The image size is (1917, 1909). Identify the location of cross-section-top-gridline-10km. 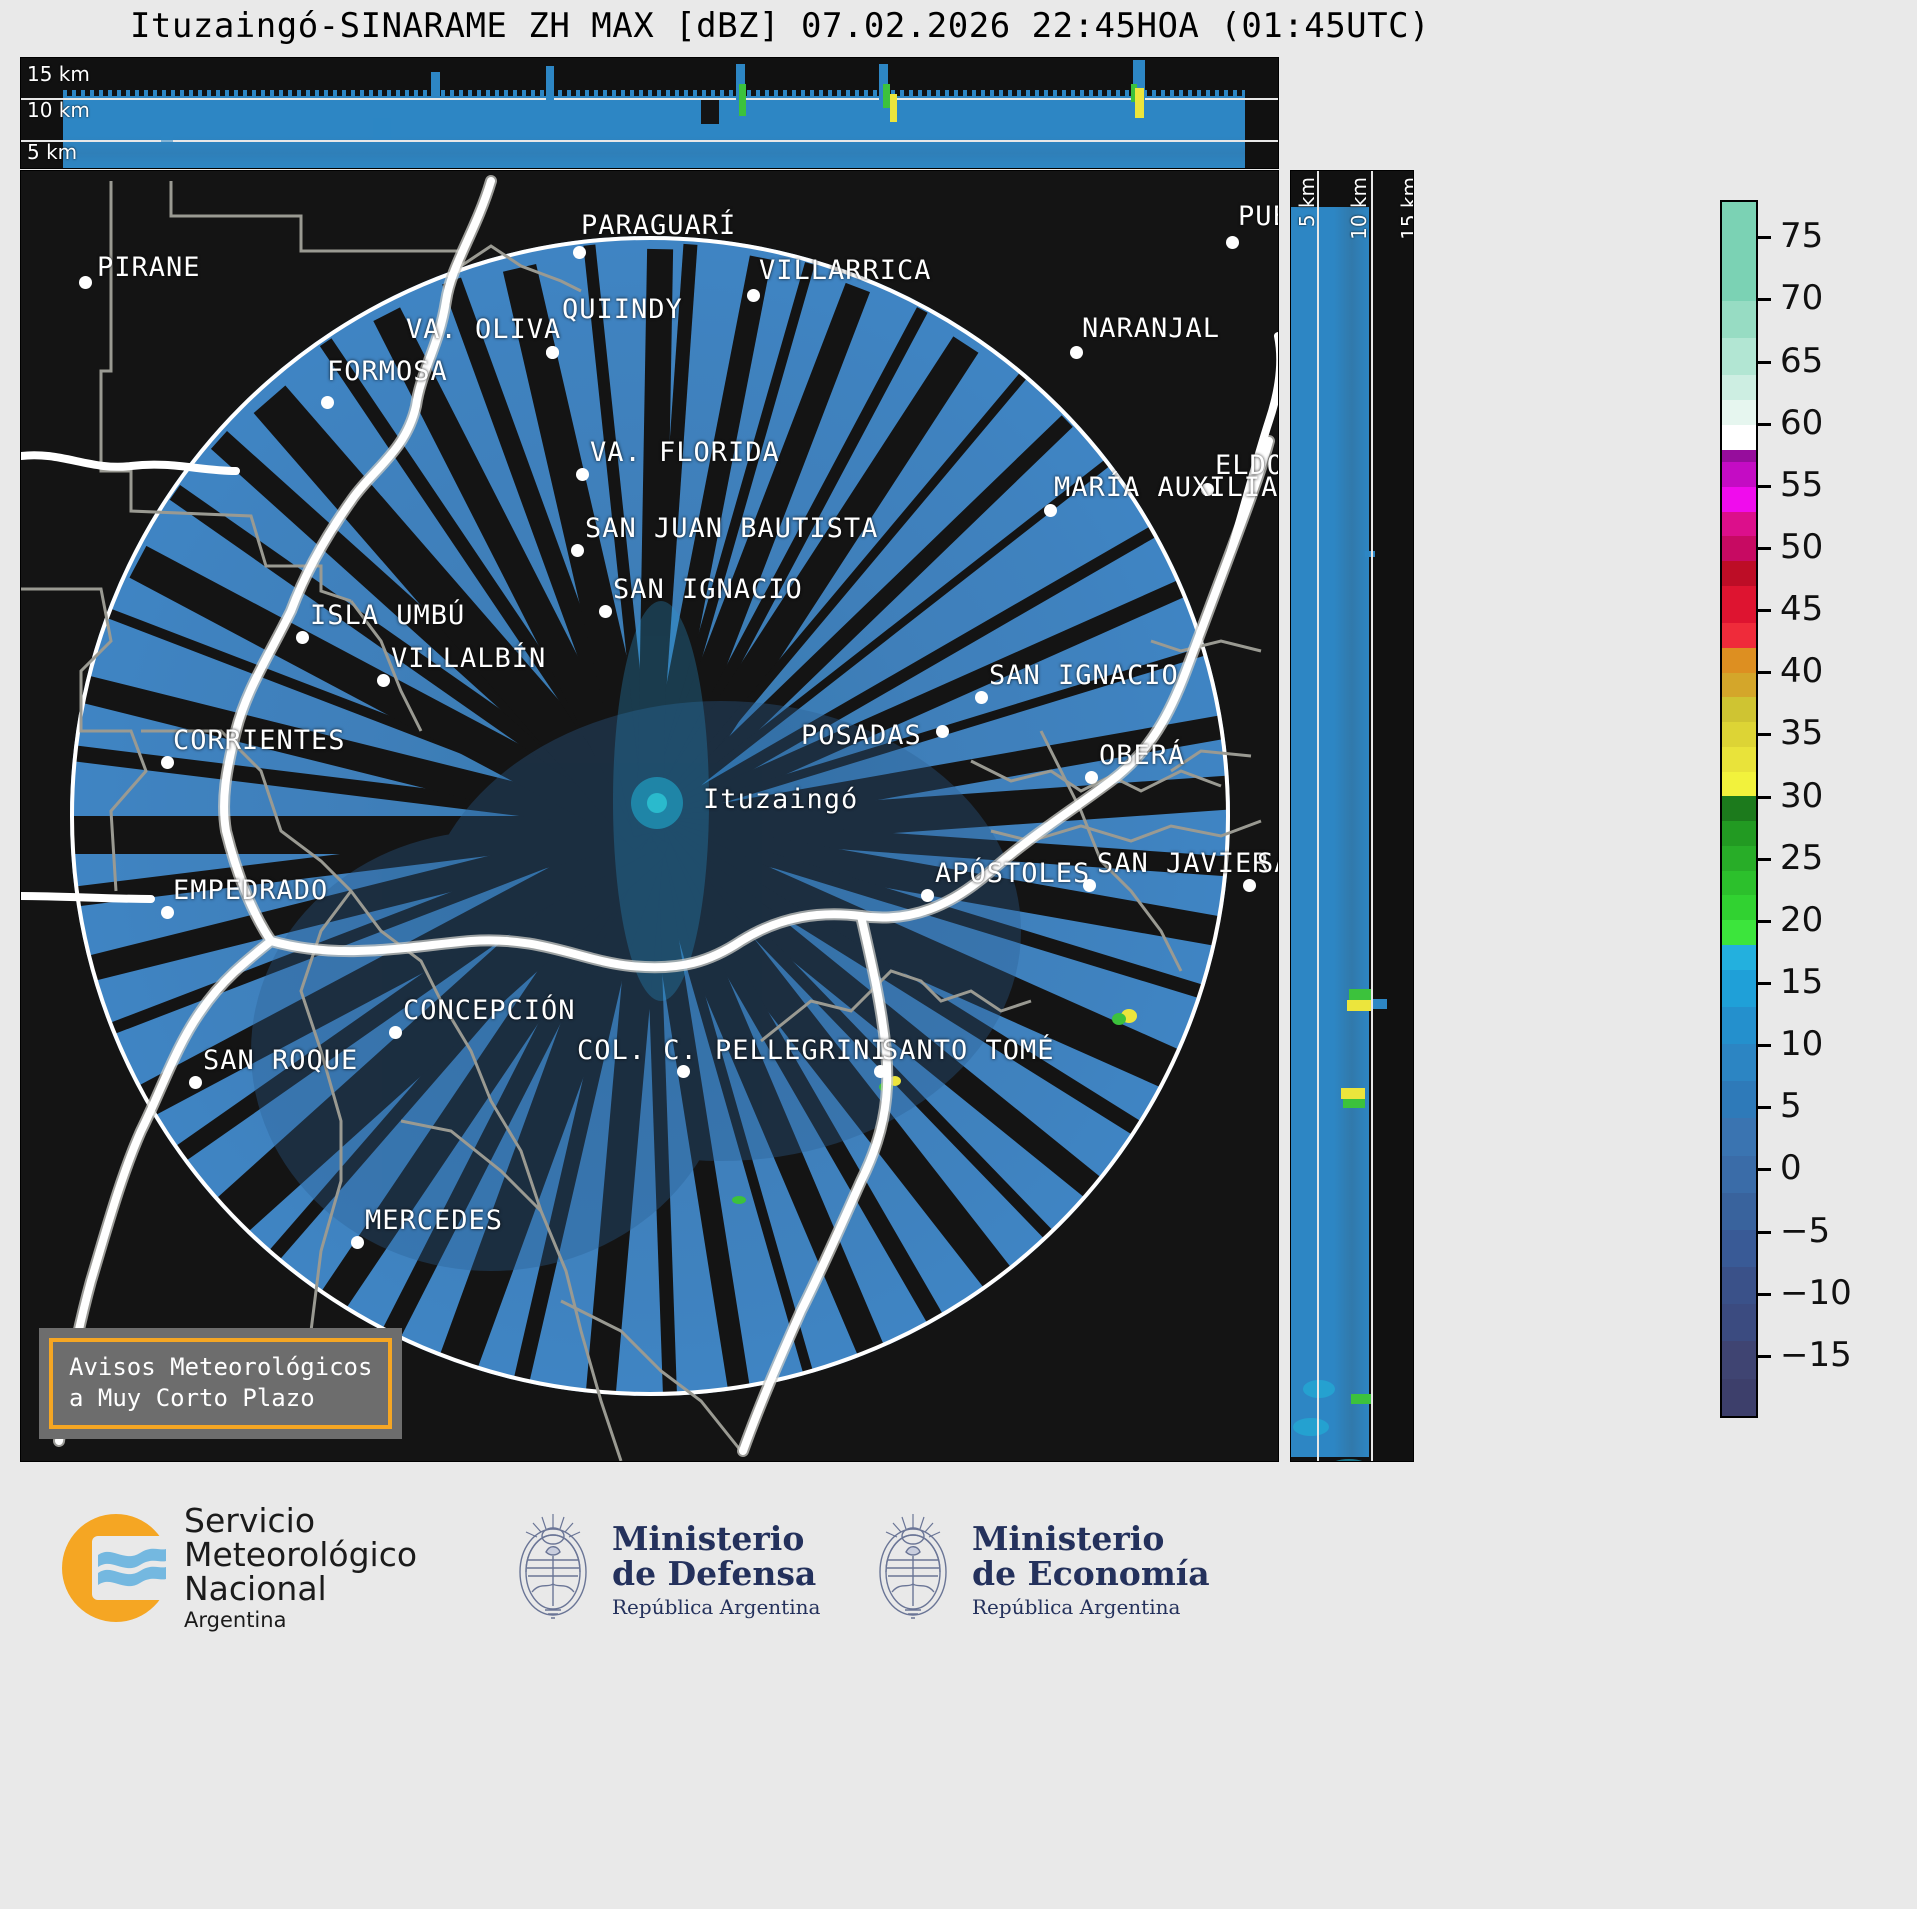
(649, 99).